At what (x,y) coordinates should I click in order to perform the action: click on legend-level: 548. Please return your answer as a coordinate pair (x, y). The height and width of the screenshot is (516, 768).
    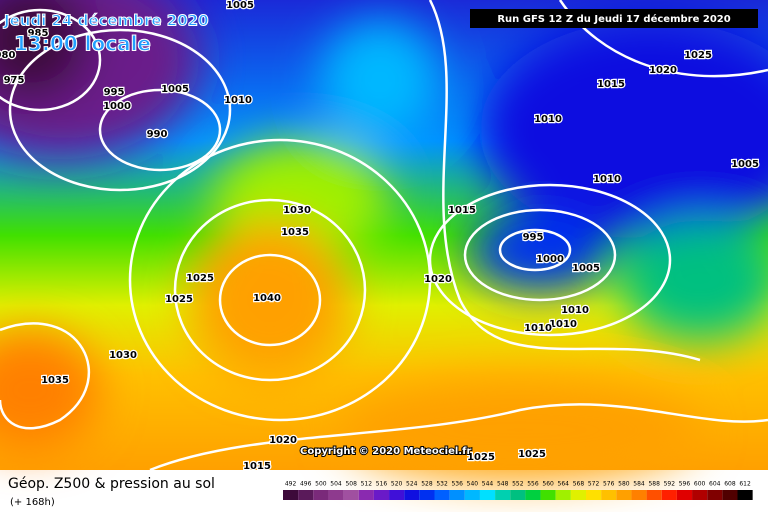
    Looking at the image, I should click on (503, 484).